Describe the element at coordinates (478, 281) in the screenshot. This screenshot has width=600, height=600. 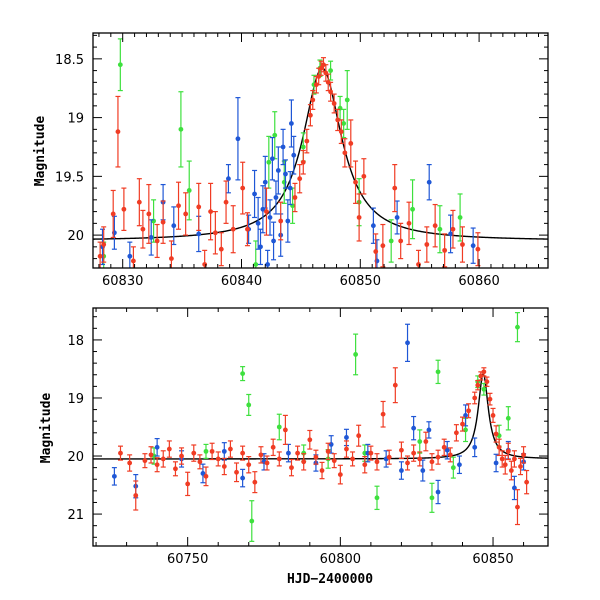
I see `x-tick-label: 60860` at that location.